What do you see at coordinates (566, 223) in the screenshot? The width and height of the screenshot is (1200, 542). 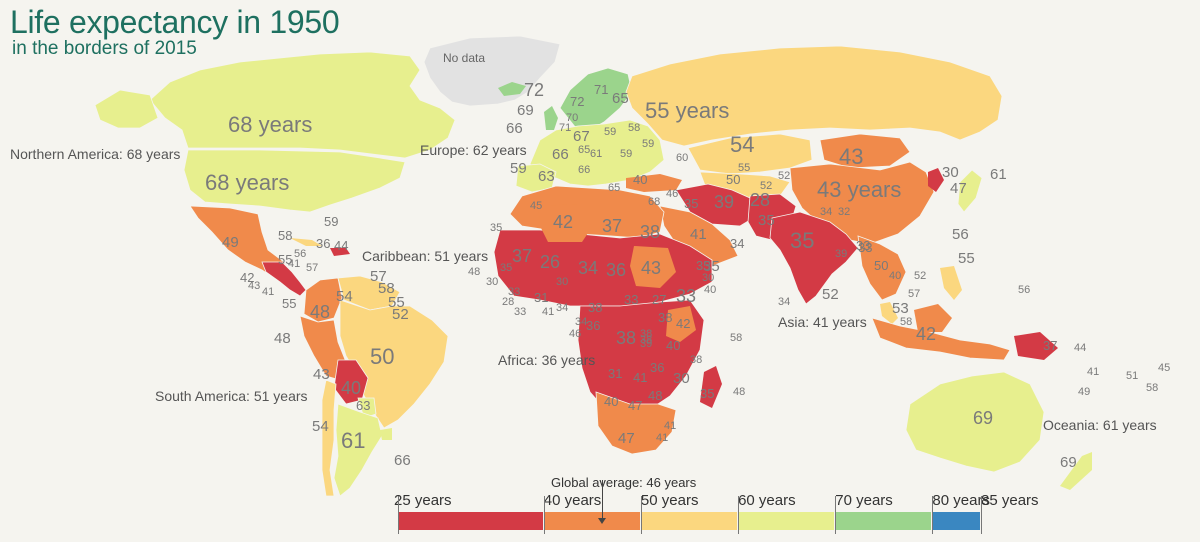 I see `algeria-shape` at bounding box center [566, 223].